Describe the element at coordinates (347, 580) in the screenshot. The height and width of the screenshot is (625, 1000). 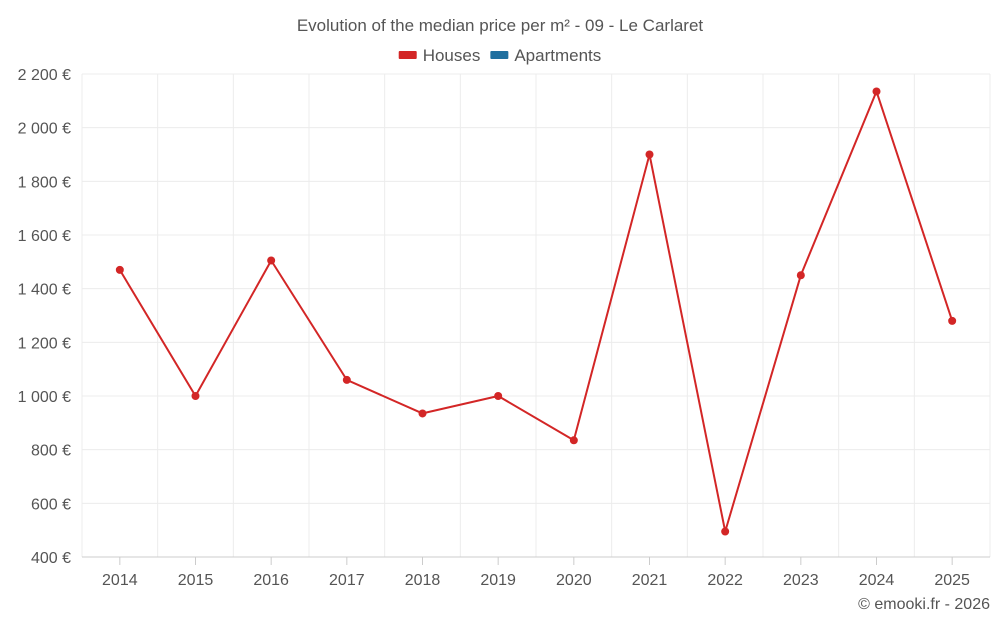
I see `x-tick-label: 2017` at that location.